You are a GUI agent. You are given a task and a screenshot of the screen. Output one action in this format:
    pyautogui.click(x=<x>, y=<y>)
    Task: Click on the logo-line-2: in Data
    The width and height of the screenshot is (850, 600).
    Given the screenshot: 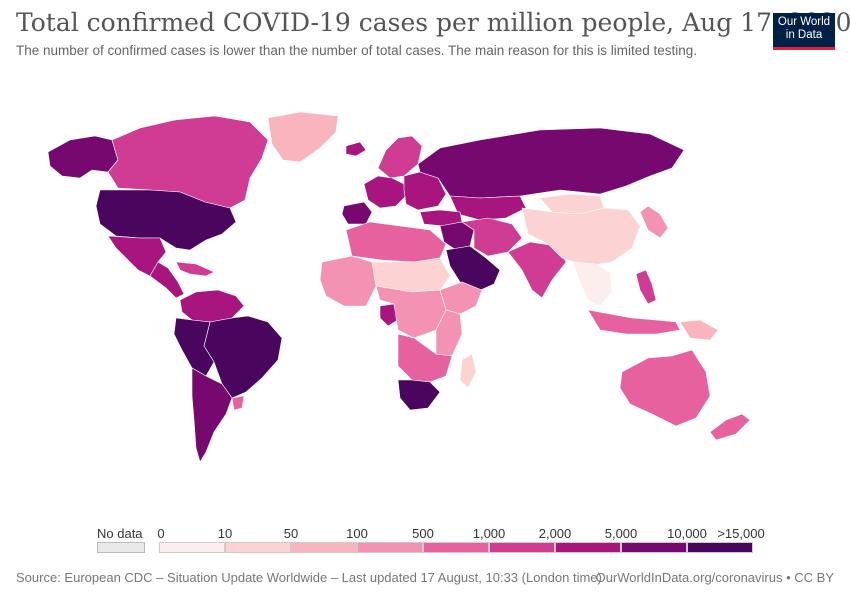 What is the action you would take?
    pyautogui.click(x=804, y=35)
    